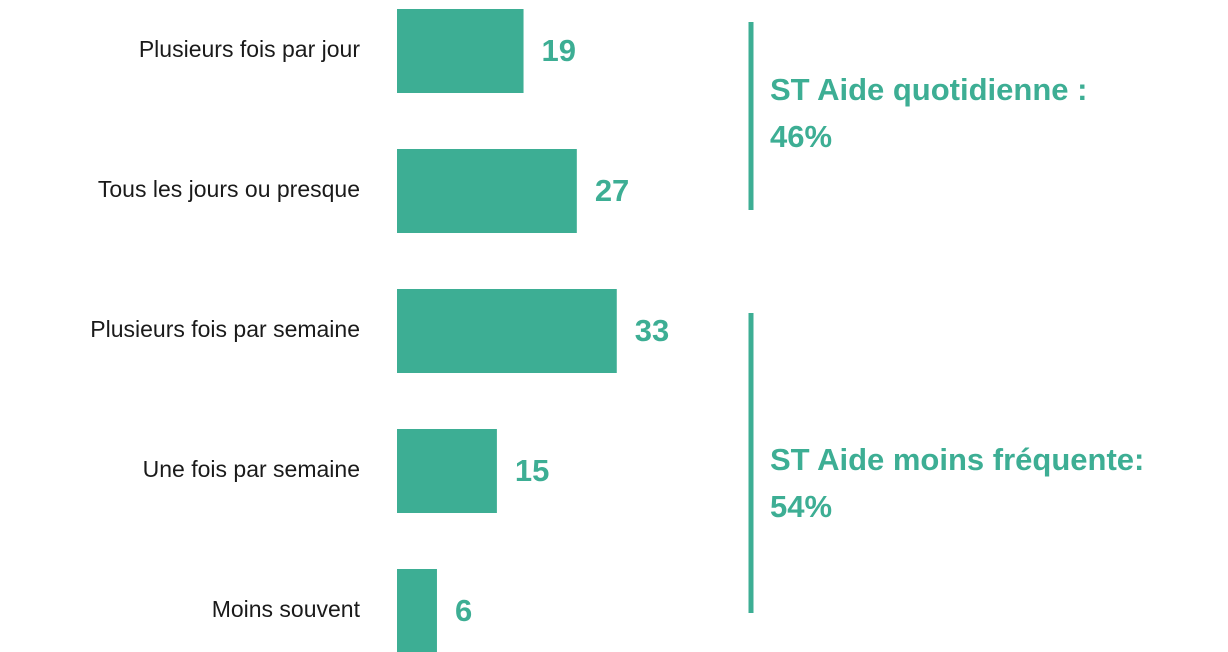 The height and width of the screenshot is (652, 1228). Describe the element at coordinates (652, 330) in the screenshot. I see `value-label: 33` at that location.